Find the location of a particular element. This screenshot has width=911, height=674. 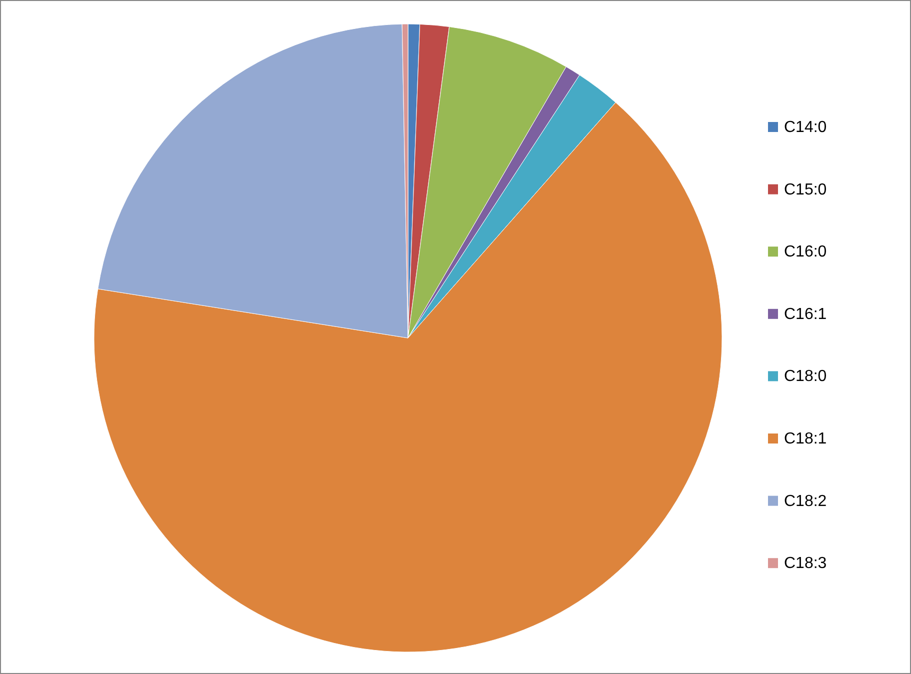

legend-label: C18:0 is located at coordinates (805, 377).